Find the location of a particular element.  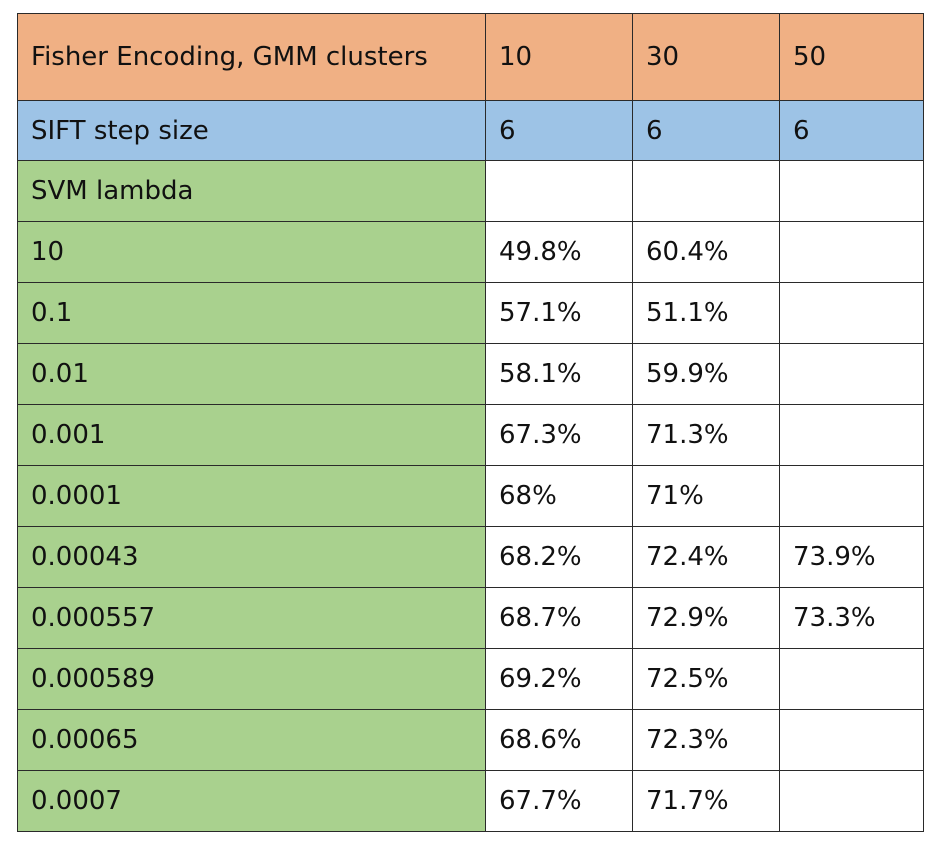

accuracy-cell: 68.7% is located at coordinates (559, 618).